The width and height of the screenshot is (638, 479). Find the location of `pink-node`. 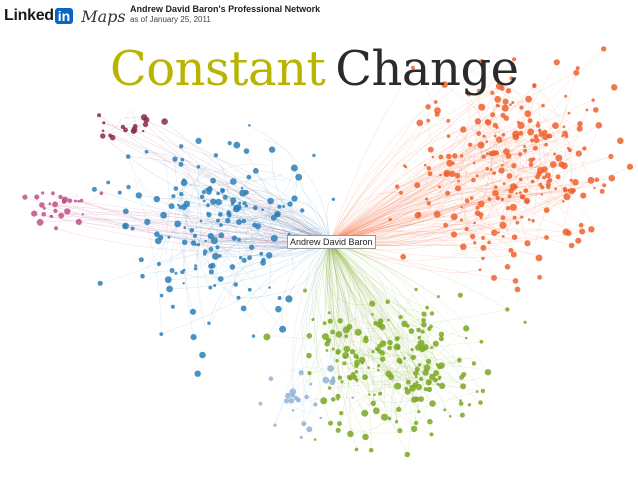

pink-node is located at coordinates (55, 204).